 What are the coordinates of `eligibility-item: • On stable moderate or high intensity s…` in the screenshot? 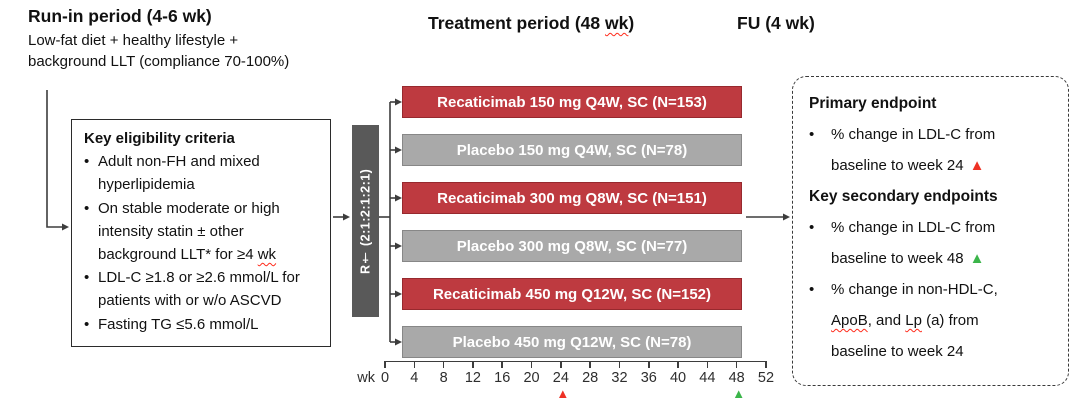 It's located at (203, 232).